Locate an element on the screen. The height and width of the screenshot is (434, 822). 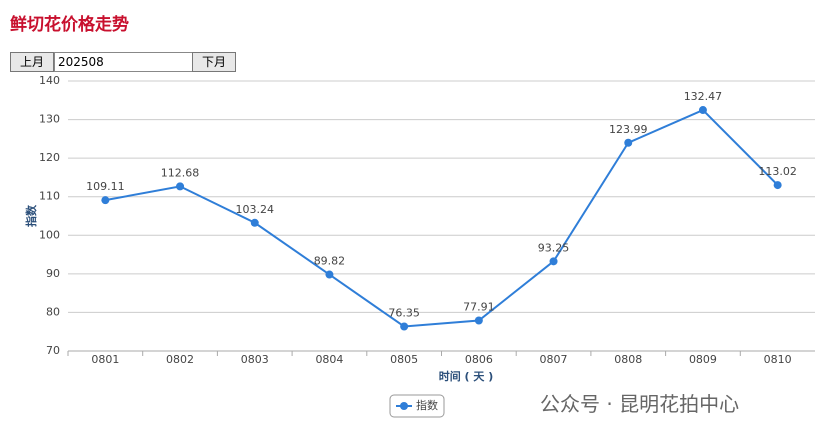
y-tick-label: 140 is located at coordinates (49, 80).